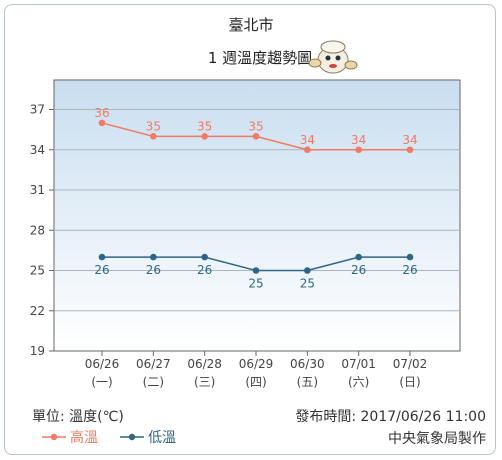  Describe the element at coordinates (37, 311) in the screenshot. I see `y-tick-label: 22` at that location.